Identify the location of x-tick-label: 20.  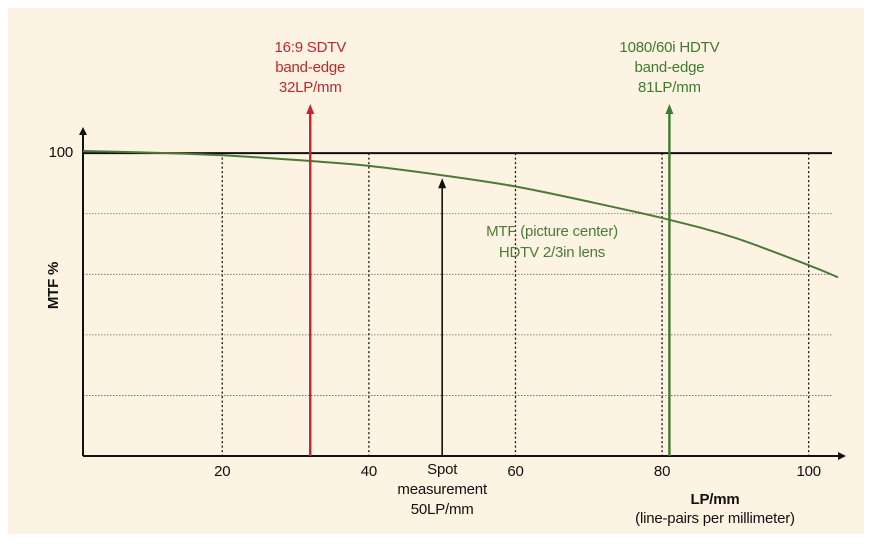
(222, 471).